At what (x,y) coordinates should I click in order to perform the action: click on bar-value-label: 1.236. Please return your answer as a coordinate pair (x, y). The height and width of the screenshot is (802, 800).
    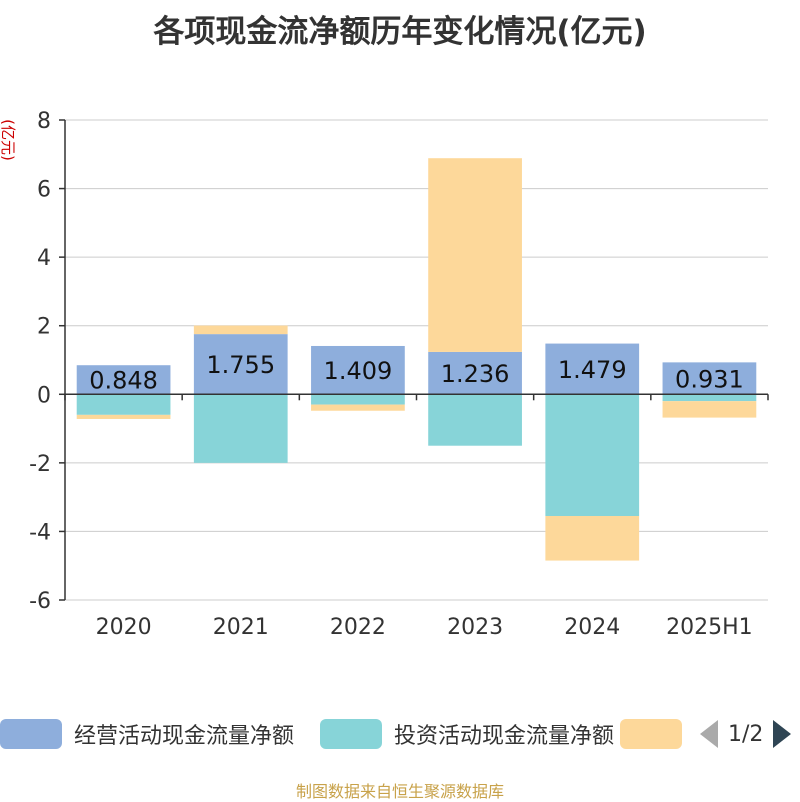
    Looking at the image, I should click on (475, 374).